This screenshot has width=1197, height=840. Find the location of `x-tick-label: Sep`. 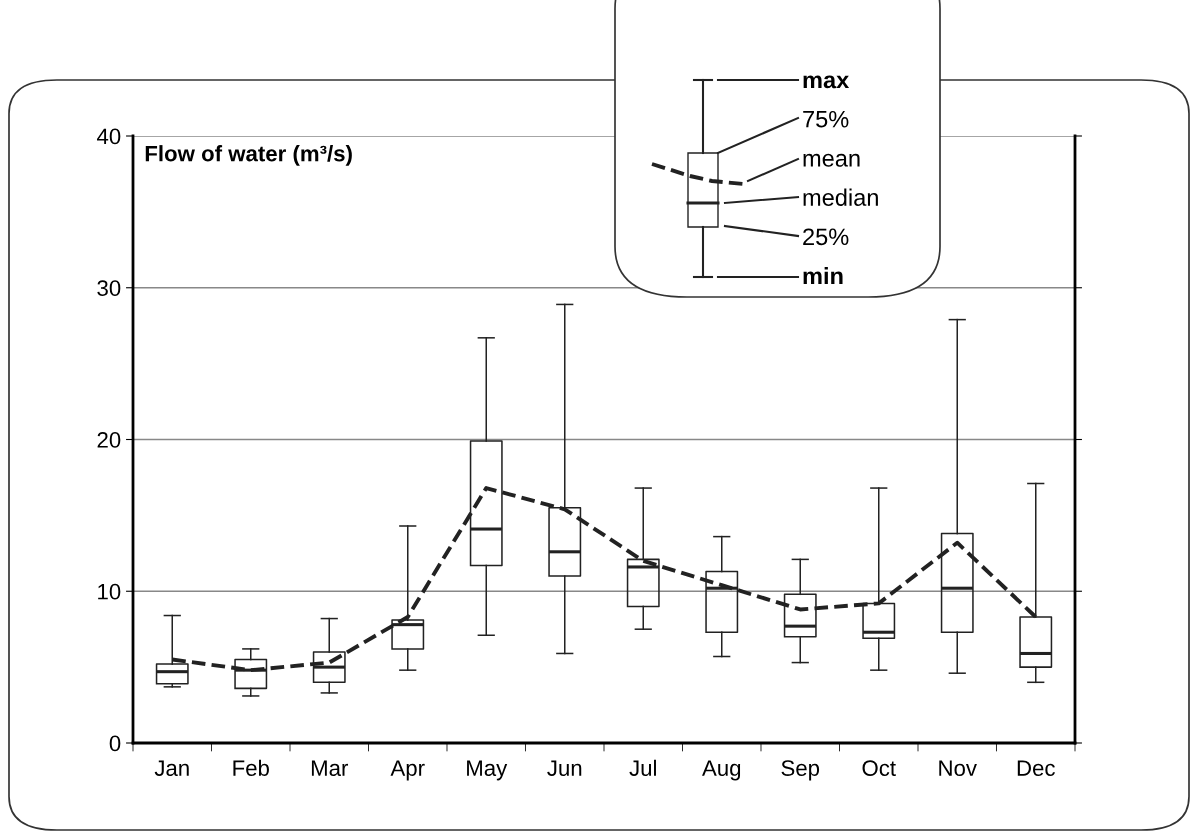

x-tick-label: Sep is located at coordinates (800, 770).